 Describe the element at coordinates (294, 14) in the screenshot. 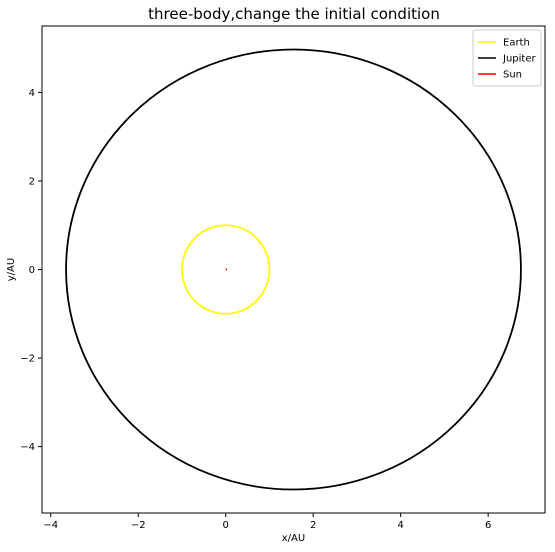

I see `chart-title: three-body,change the initial condition` at that location.